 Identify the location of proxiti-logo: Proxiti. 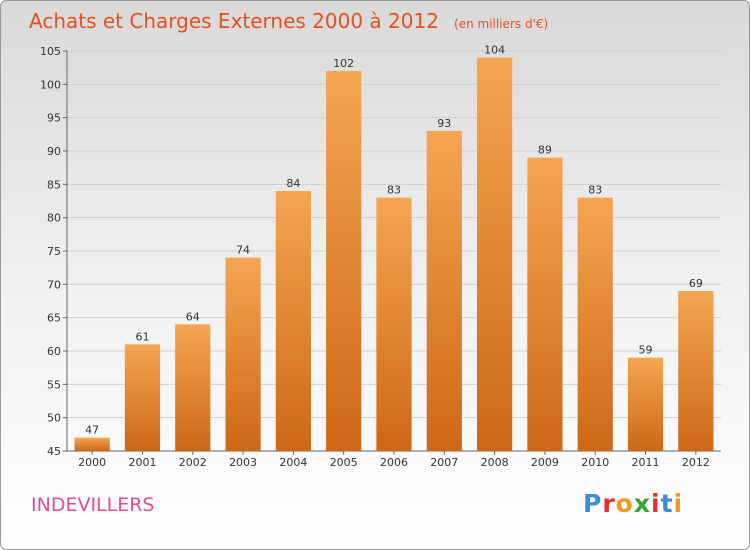
(633, 503).